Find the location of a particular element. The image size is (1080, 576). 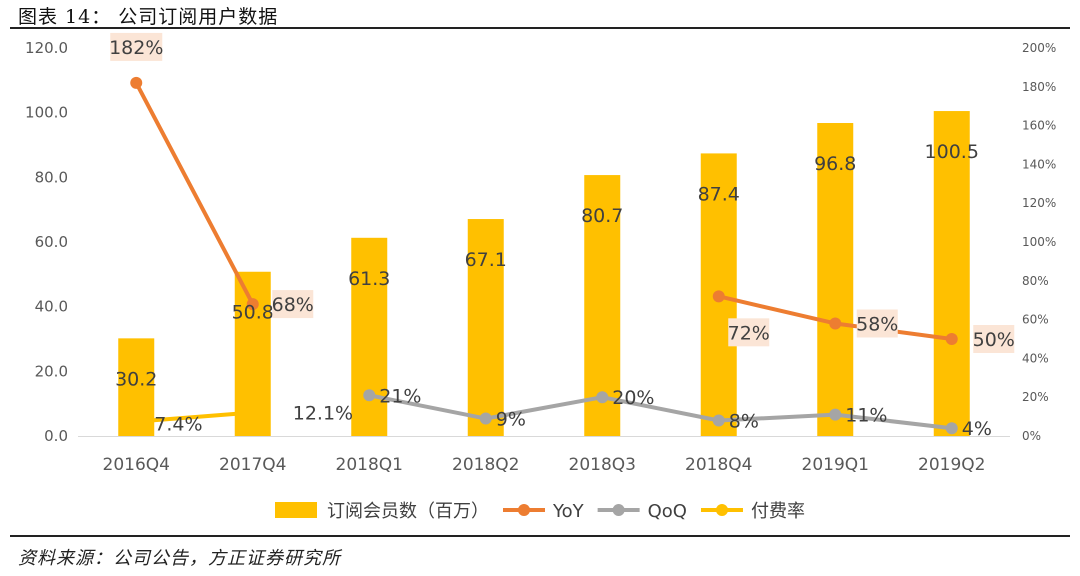

bar-value-label: 96.8 is located at coordinates (835, 164).